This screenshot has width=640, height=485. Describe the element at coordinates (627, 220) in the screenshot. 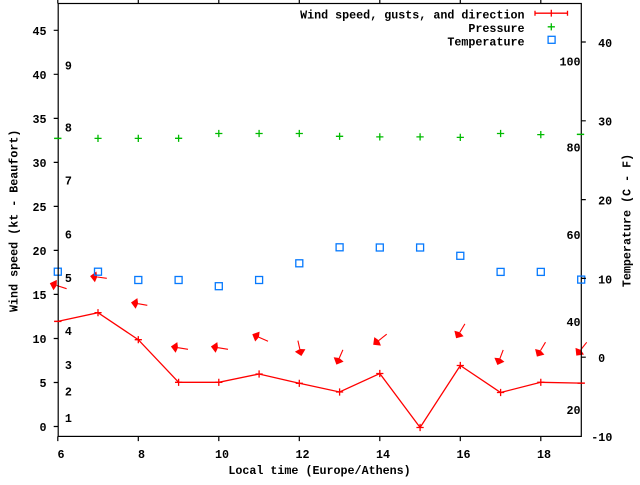

I see `svg-text: Temperature (C - F)` at that location.